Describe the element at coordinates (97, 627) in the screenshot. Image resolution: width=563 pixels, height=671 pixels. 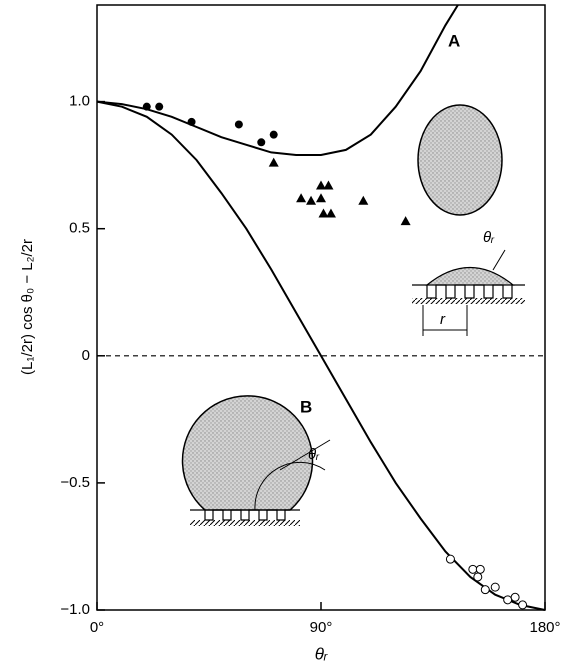
I see `x-tick-label: 0°` at that location.